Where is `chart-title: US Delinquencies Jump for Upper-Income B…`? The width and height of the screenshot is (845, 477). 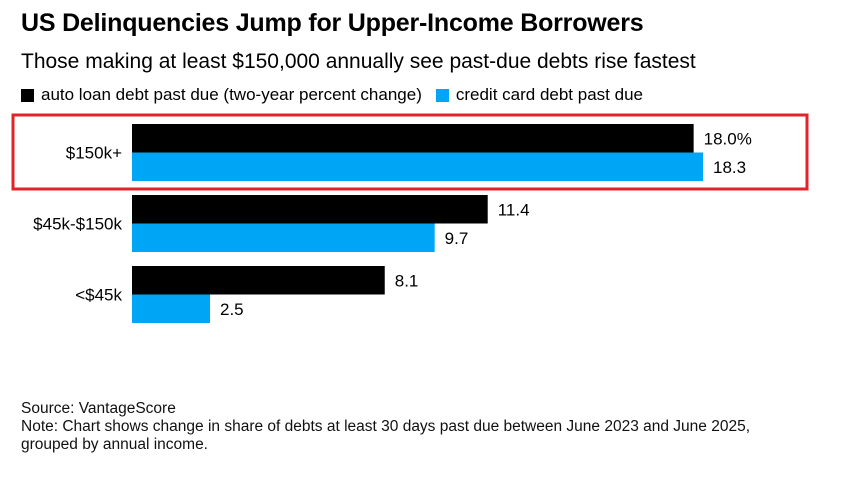 chart-title: US Delinquencies Jump for Upper-Income B… is located at coordinates (332, 23).